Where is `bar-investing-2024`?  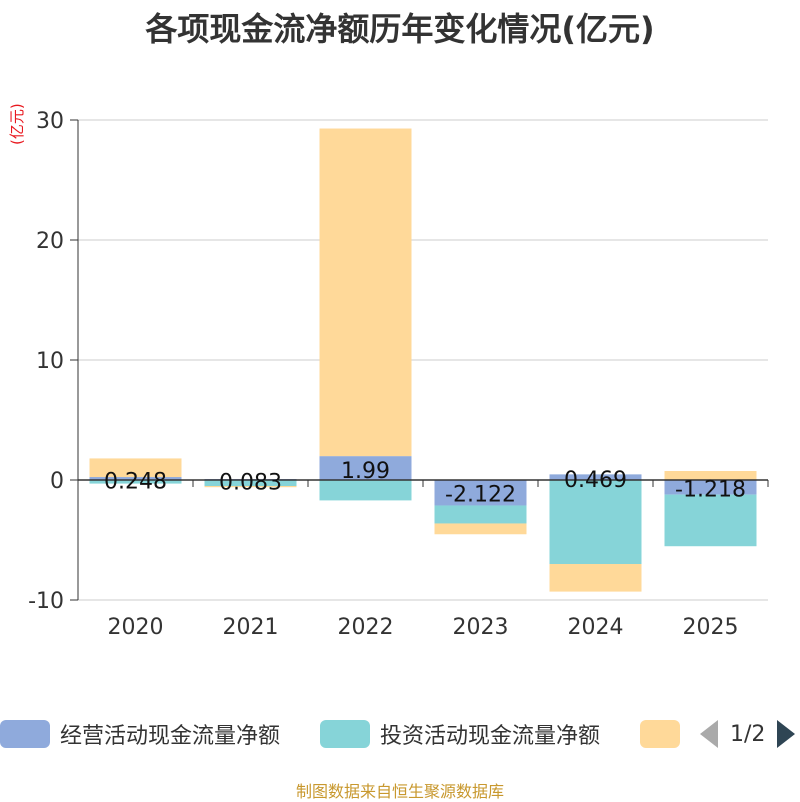
bar-investing-2024 is located at coordinates (595, 522).